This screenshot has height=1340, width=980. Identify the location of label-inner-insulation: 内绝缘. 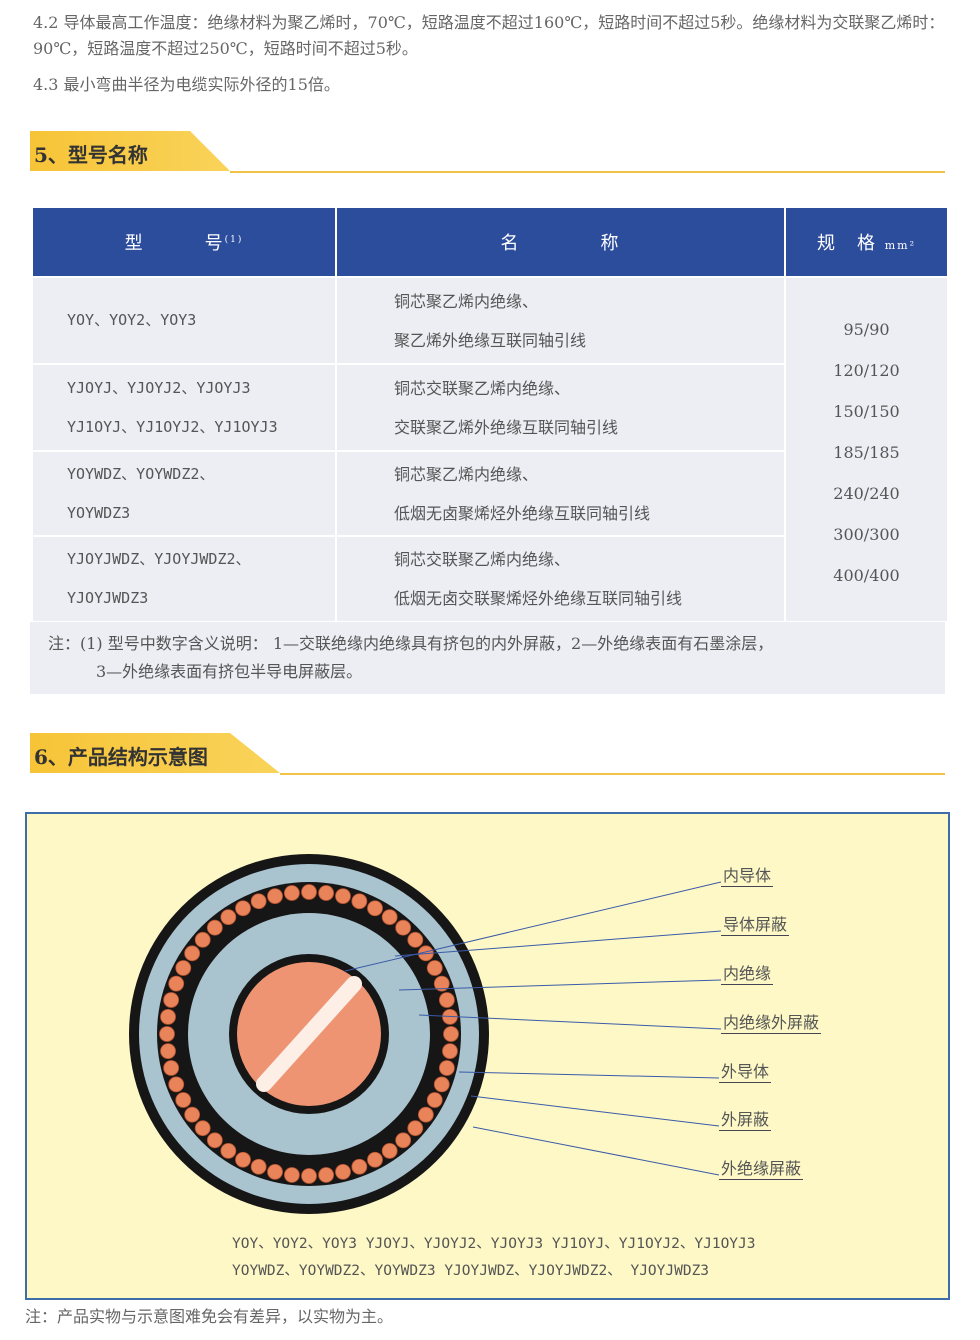
(747, 972).